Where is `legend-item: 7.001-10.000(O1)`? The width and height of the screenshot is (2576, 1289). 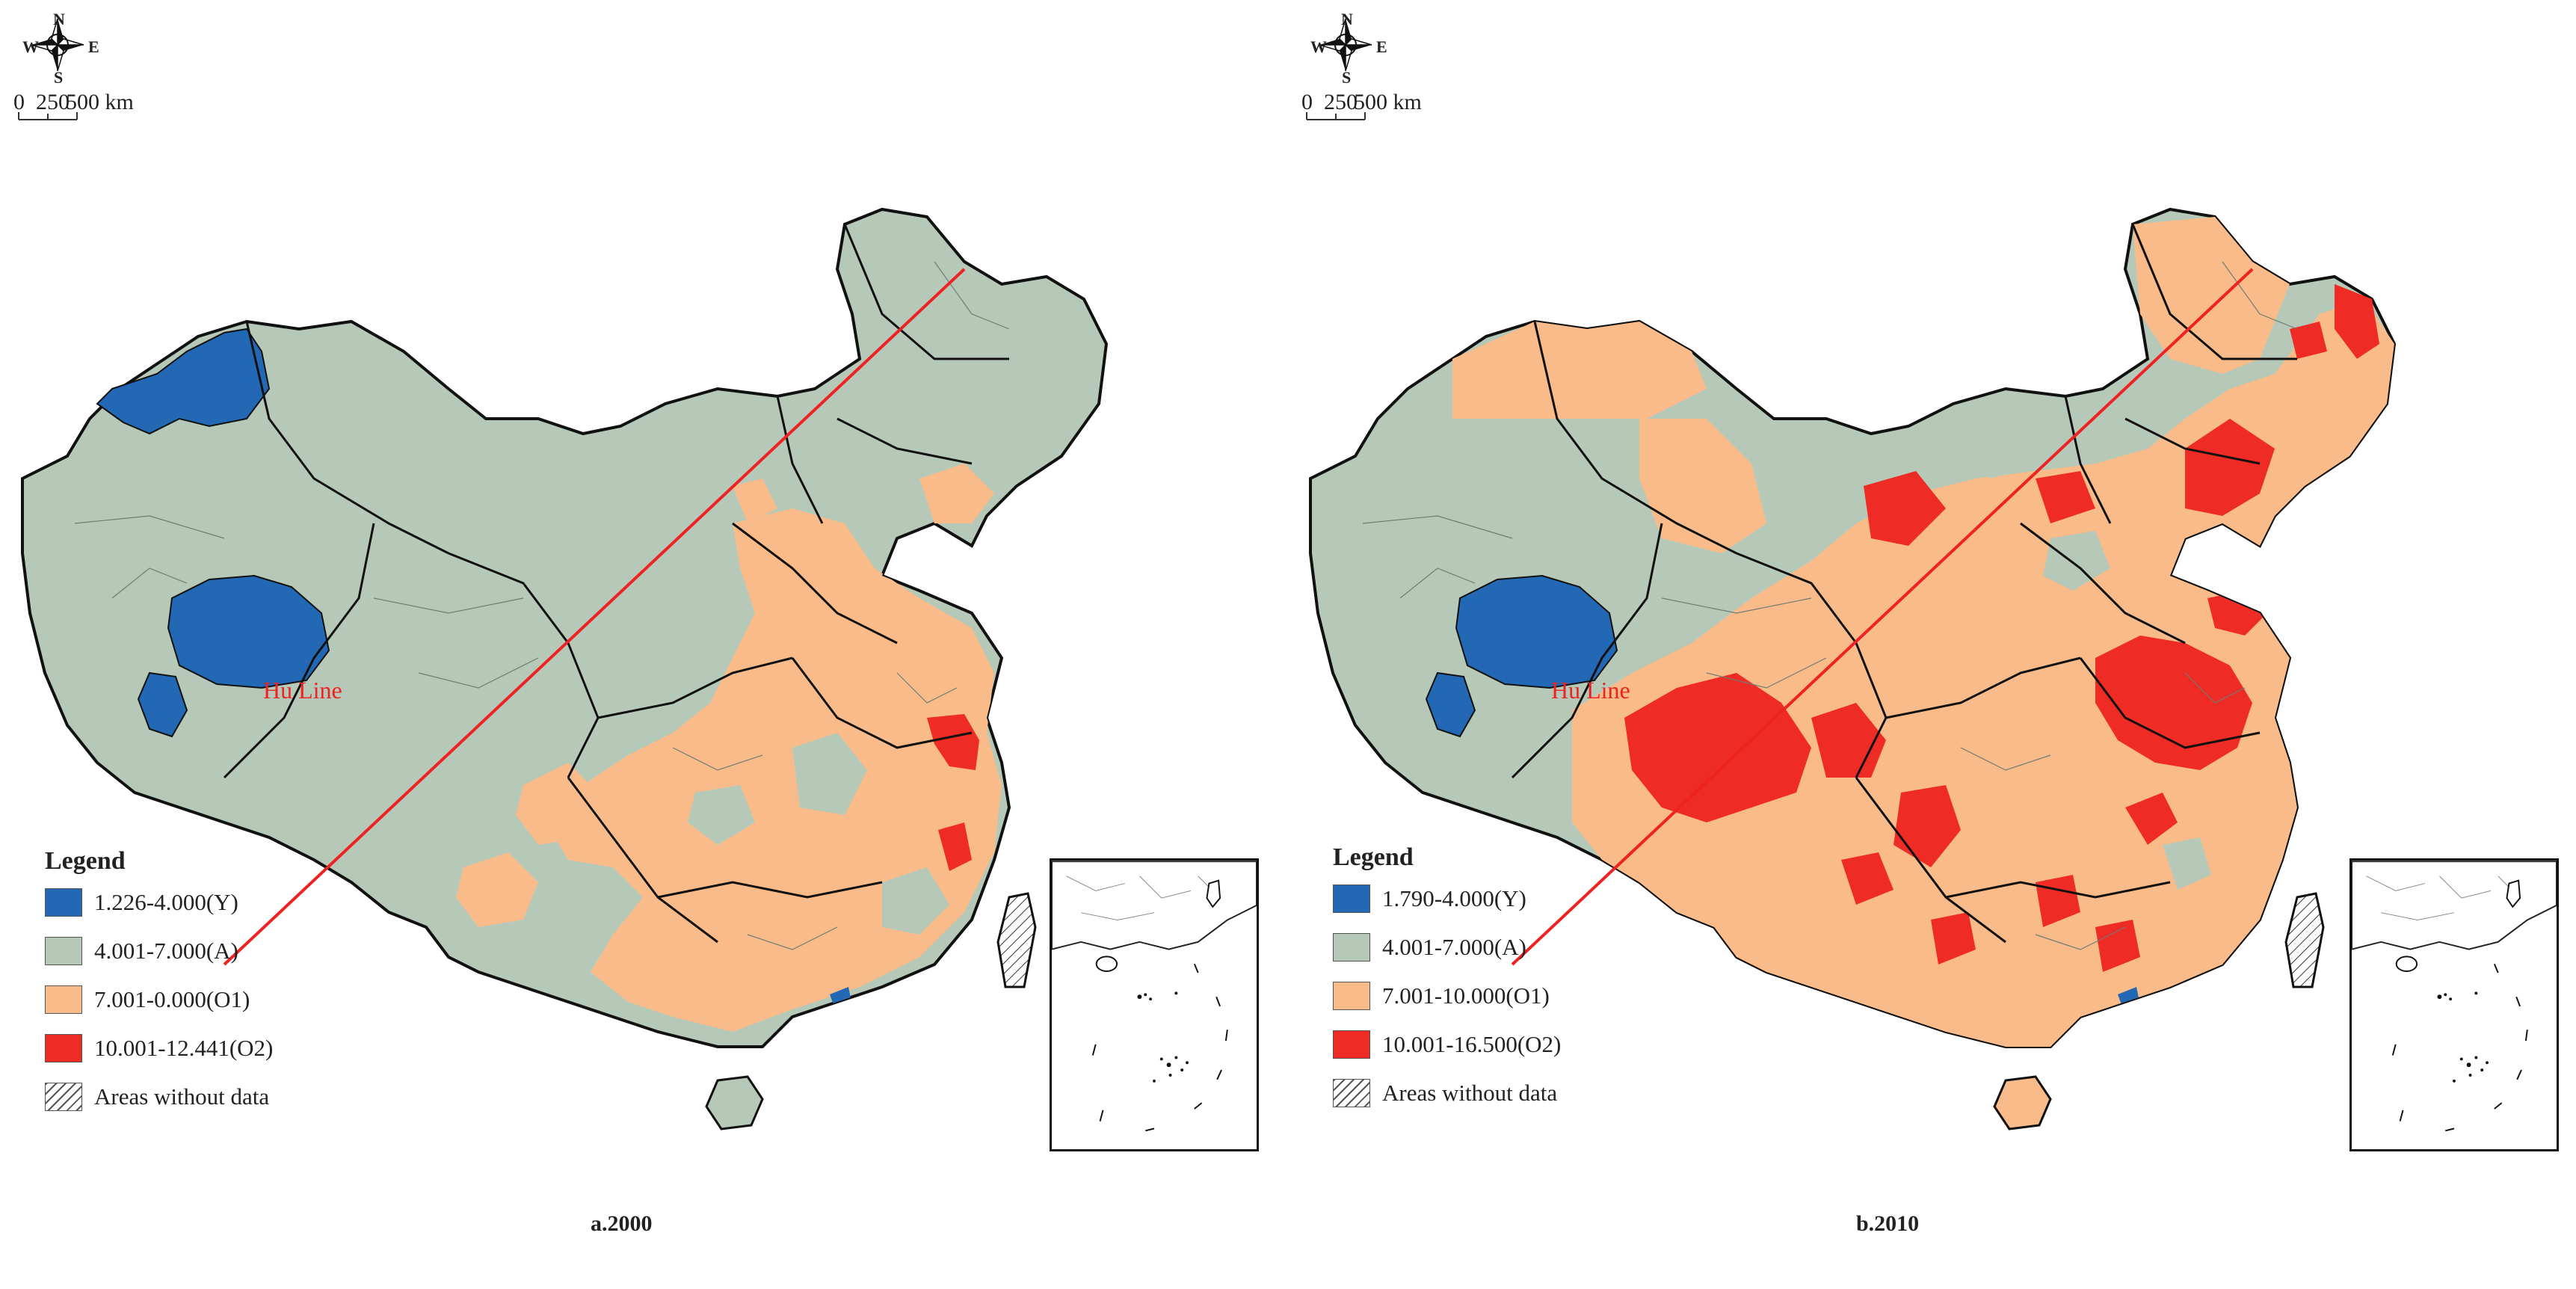 legend-item: 7.001-10.000(O1) is located at coordinates (1441, 995).